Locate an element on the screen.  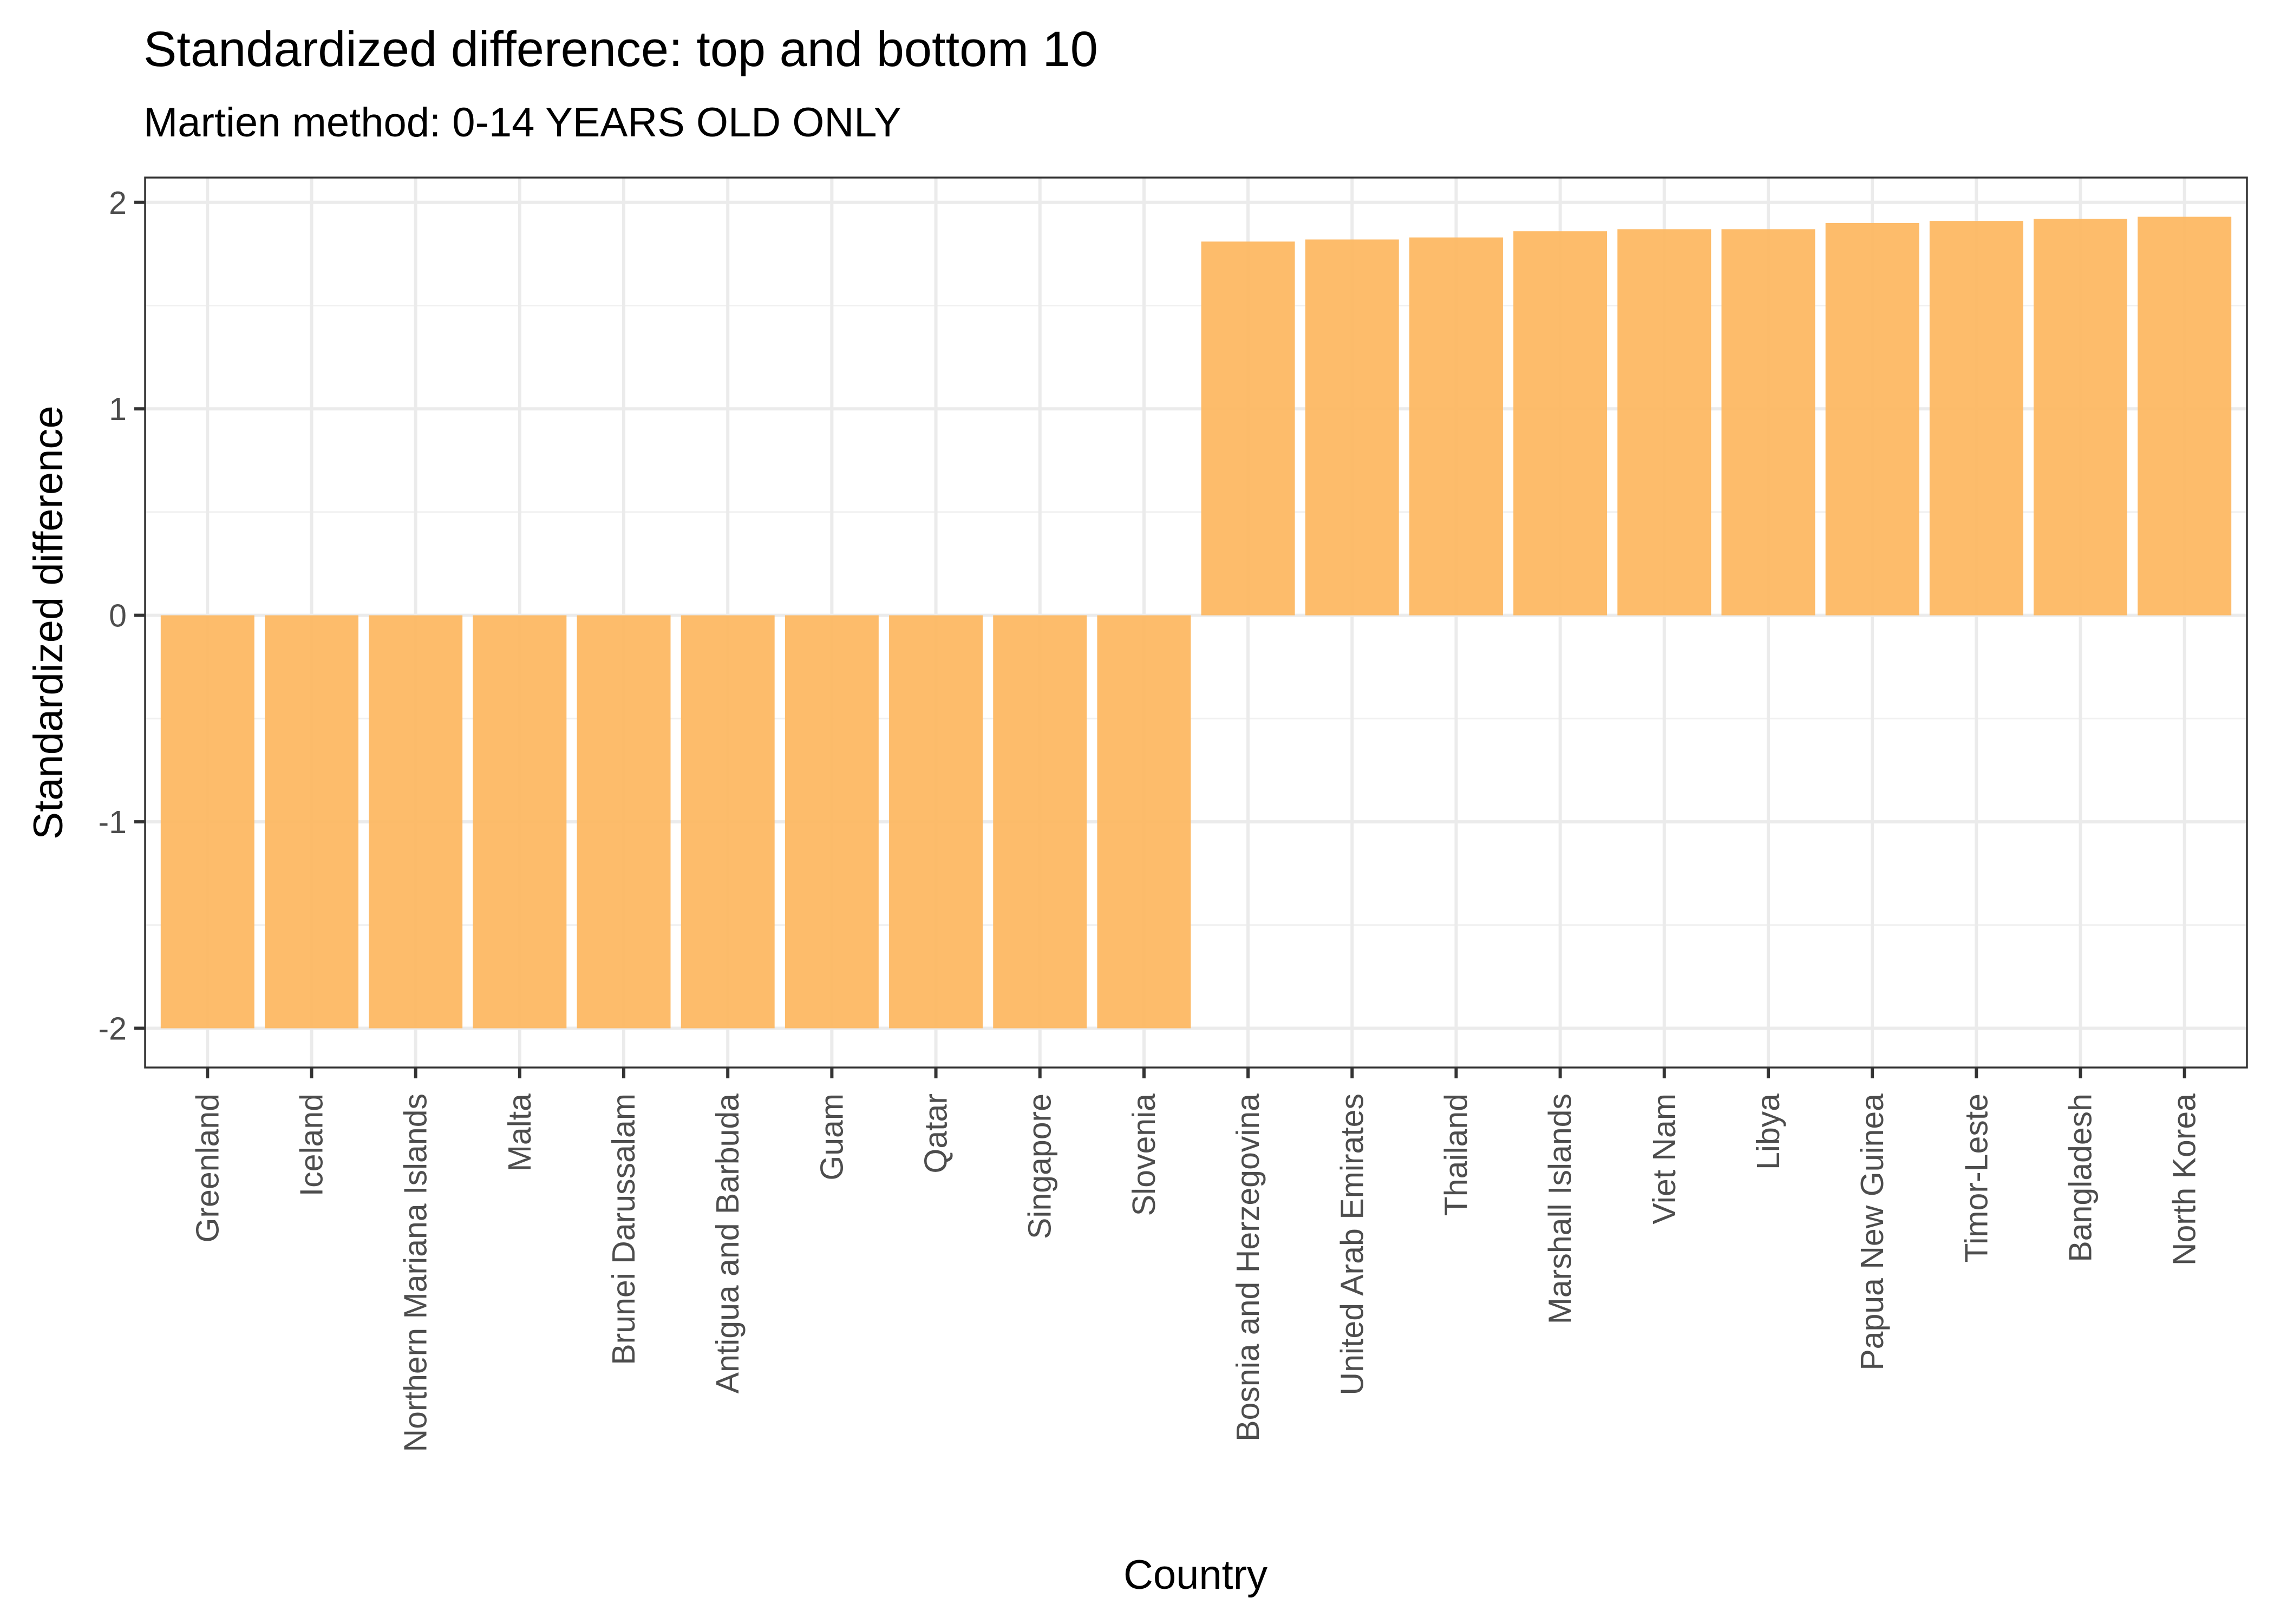
bar-greenland is located at coordinates (207, 822).